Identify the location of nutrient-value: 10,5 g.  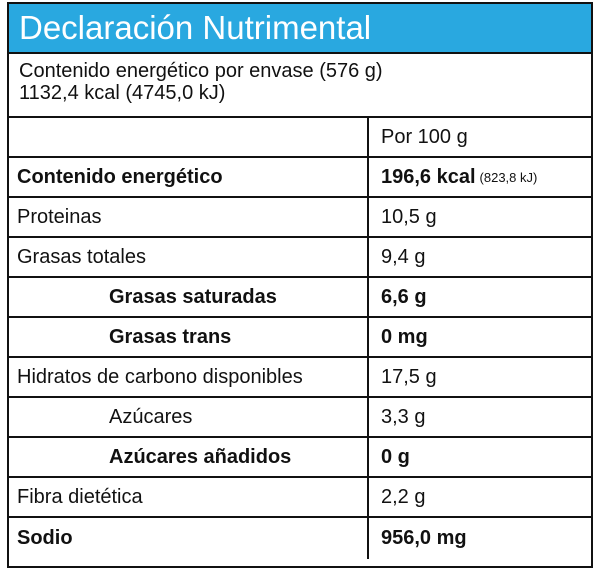
(480, 217).